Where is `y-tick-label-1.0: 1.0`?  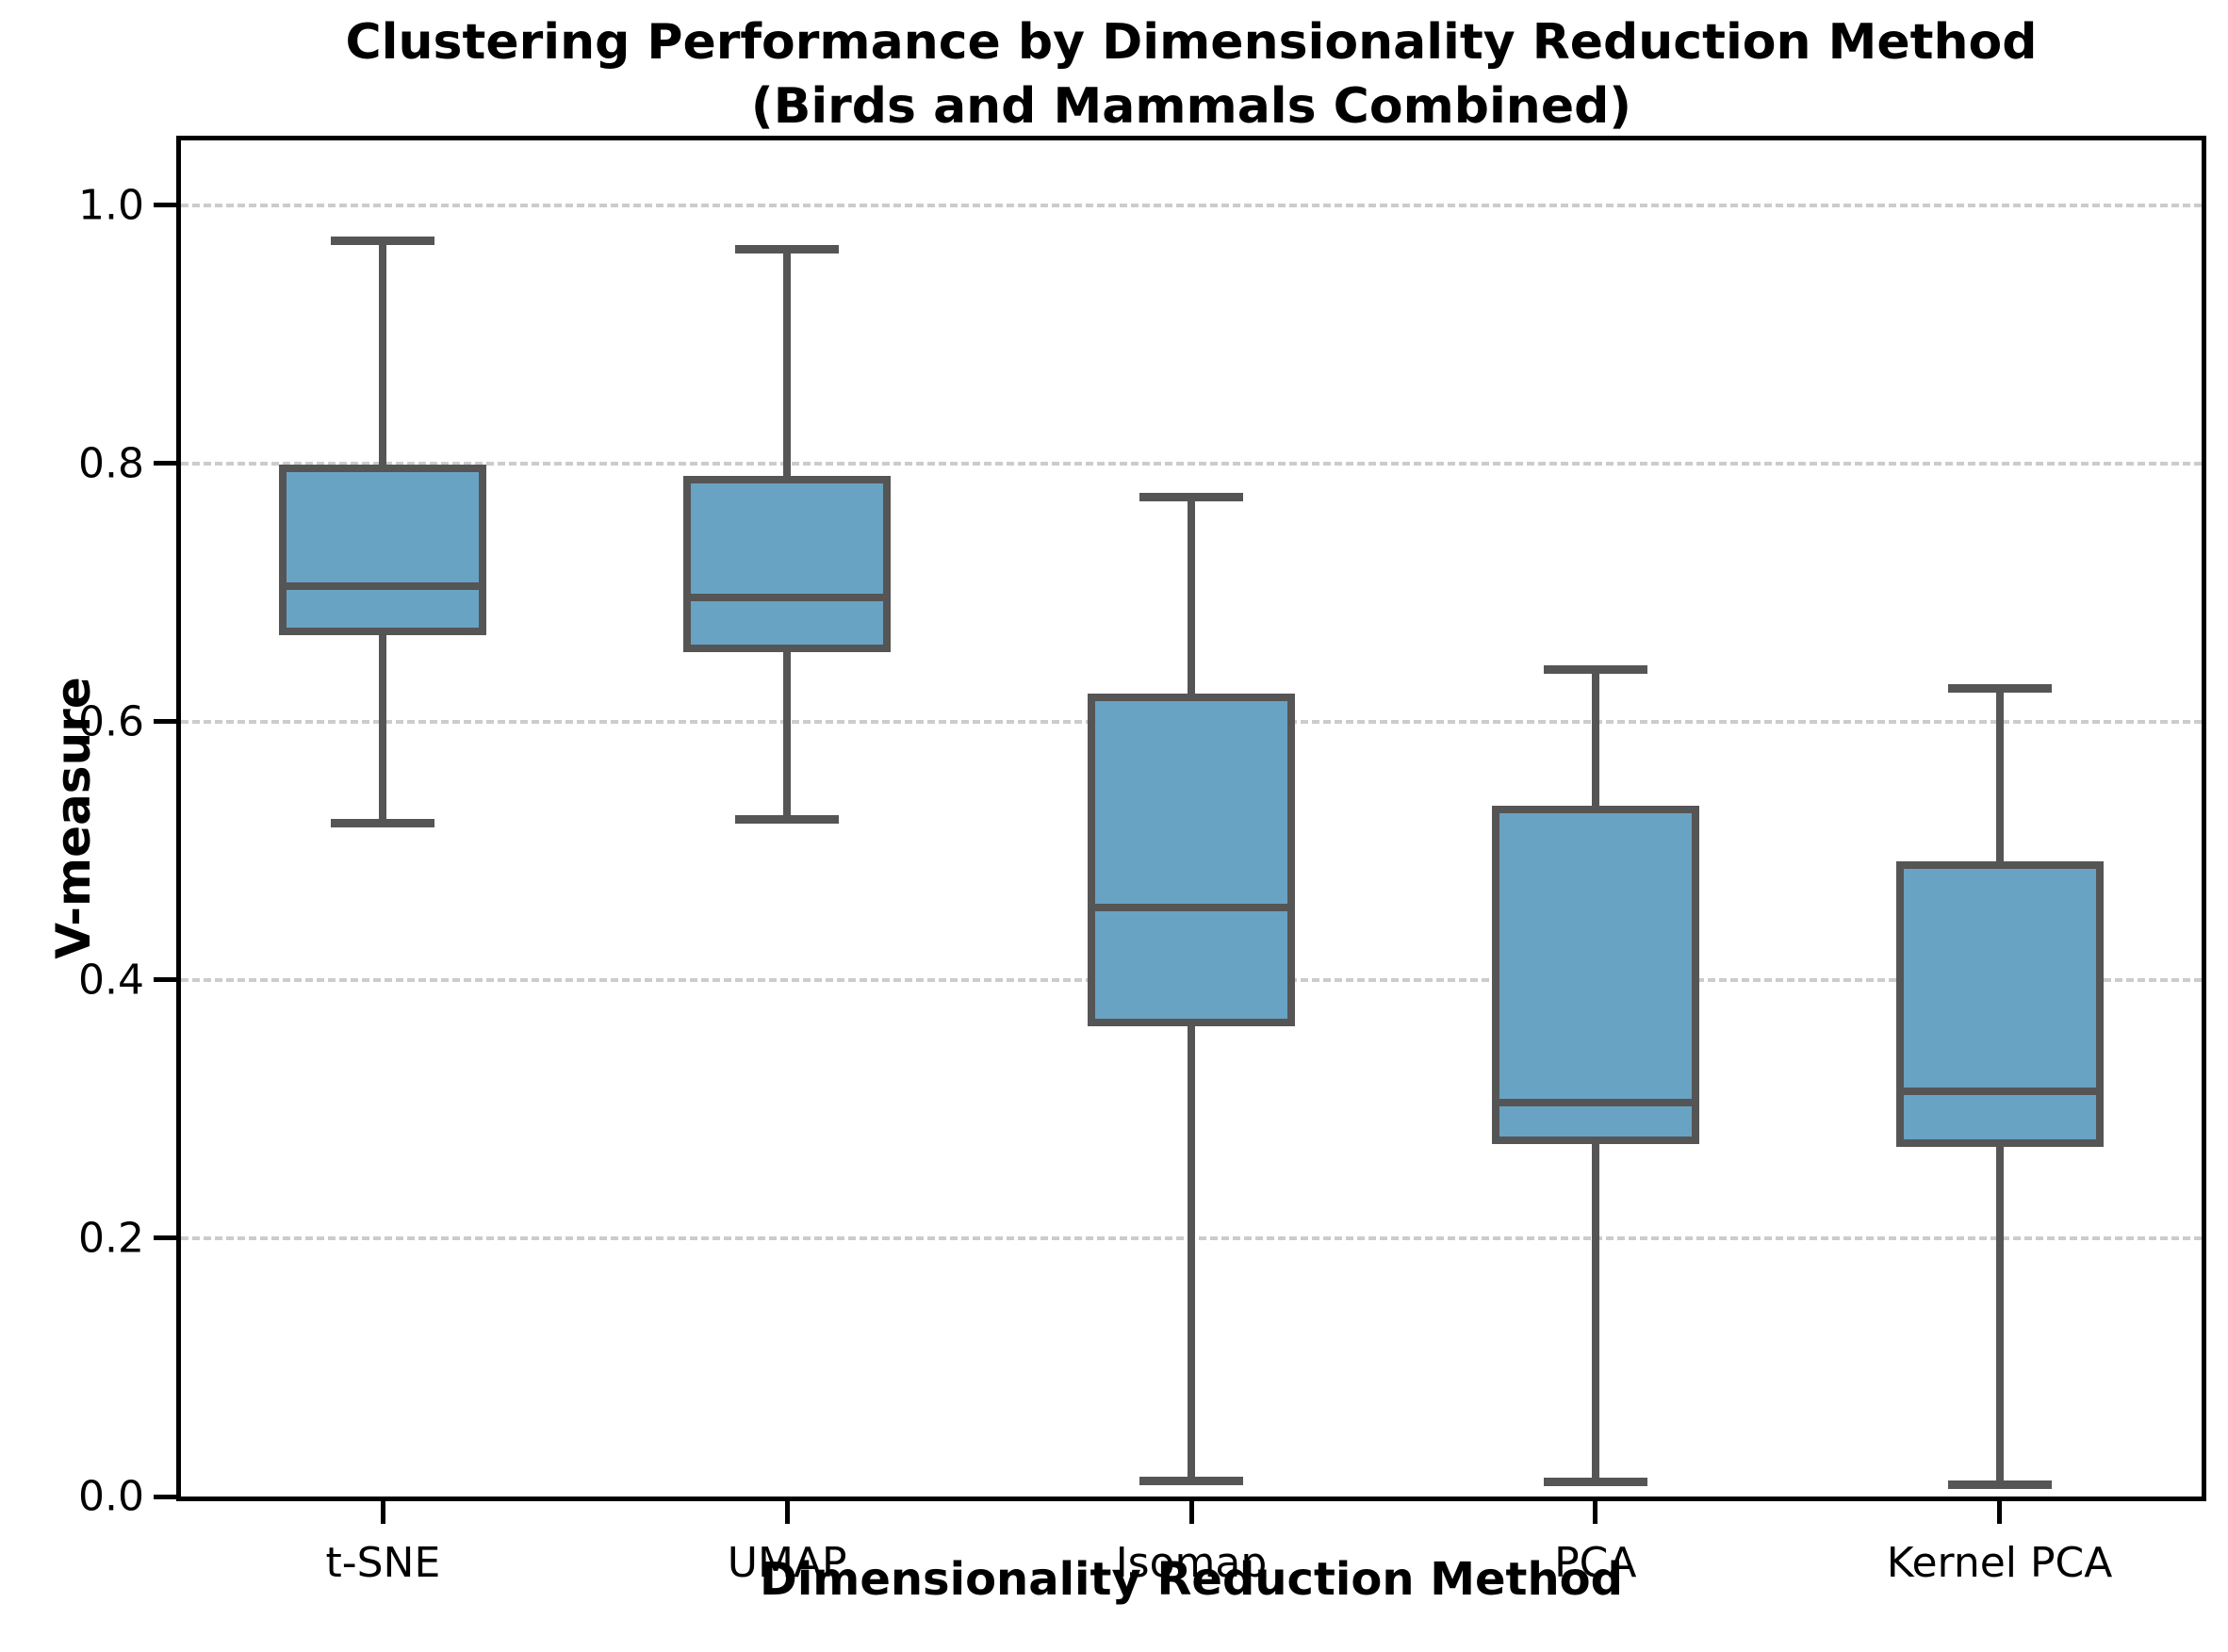 y-tick-label-1.0: 1.0 is located at coordinates (111, 205).